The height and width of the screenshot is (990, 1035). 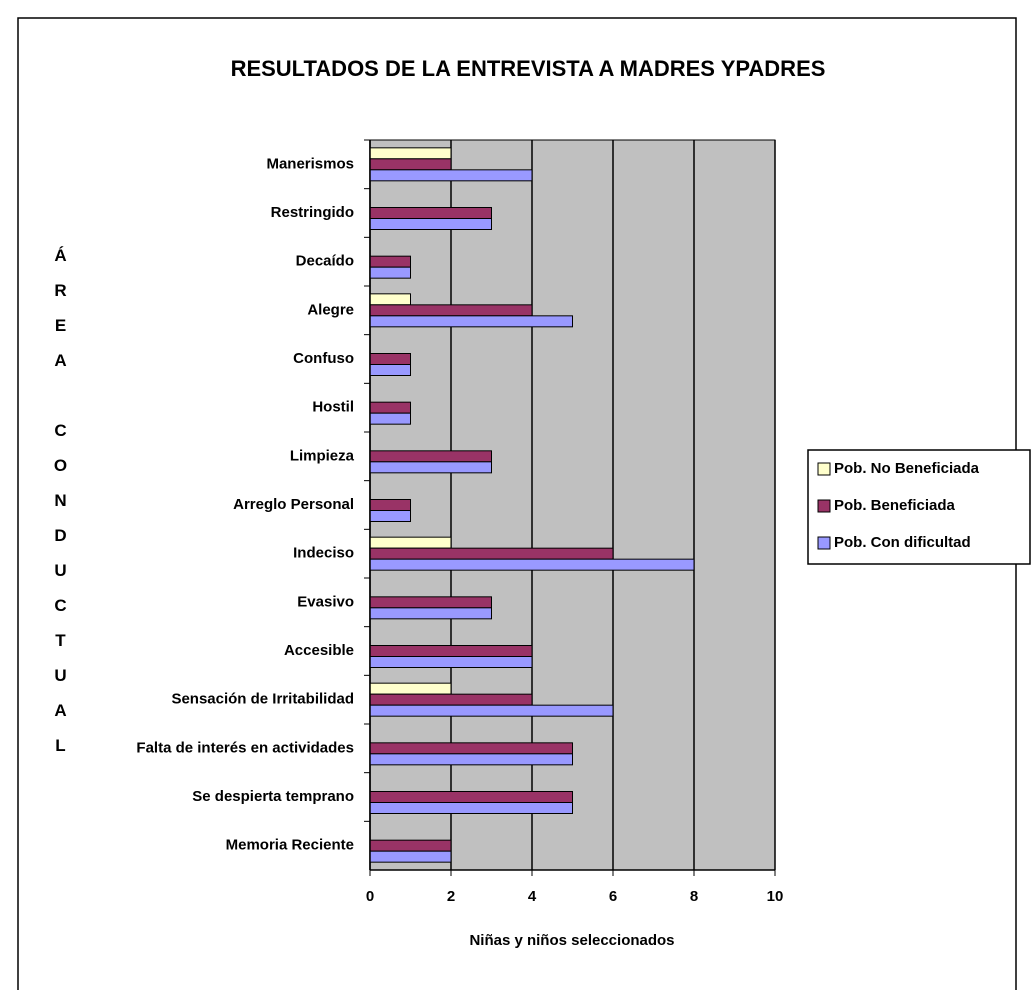 I want to click on y-tick-label: Decaído, so click(x=325, y=261).